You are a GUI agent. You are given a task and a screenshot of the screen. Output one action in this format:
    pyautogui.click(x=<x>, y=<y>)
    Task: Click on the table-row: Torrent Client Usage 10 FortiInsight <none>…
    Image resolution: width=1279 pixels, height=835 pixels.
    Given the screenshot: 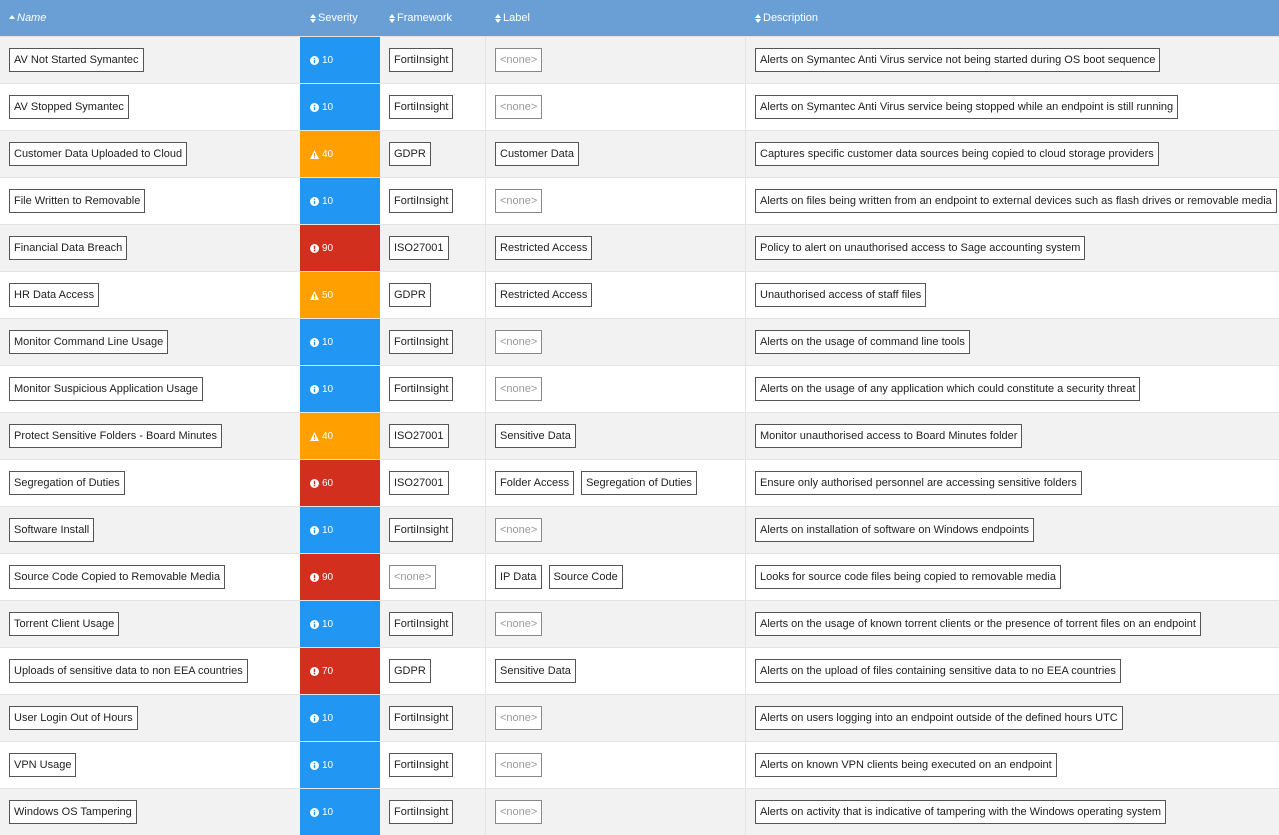 What is the action you would take?
    pyautogui.click(x=639, y=623)
    